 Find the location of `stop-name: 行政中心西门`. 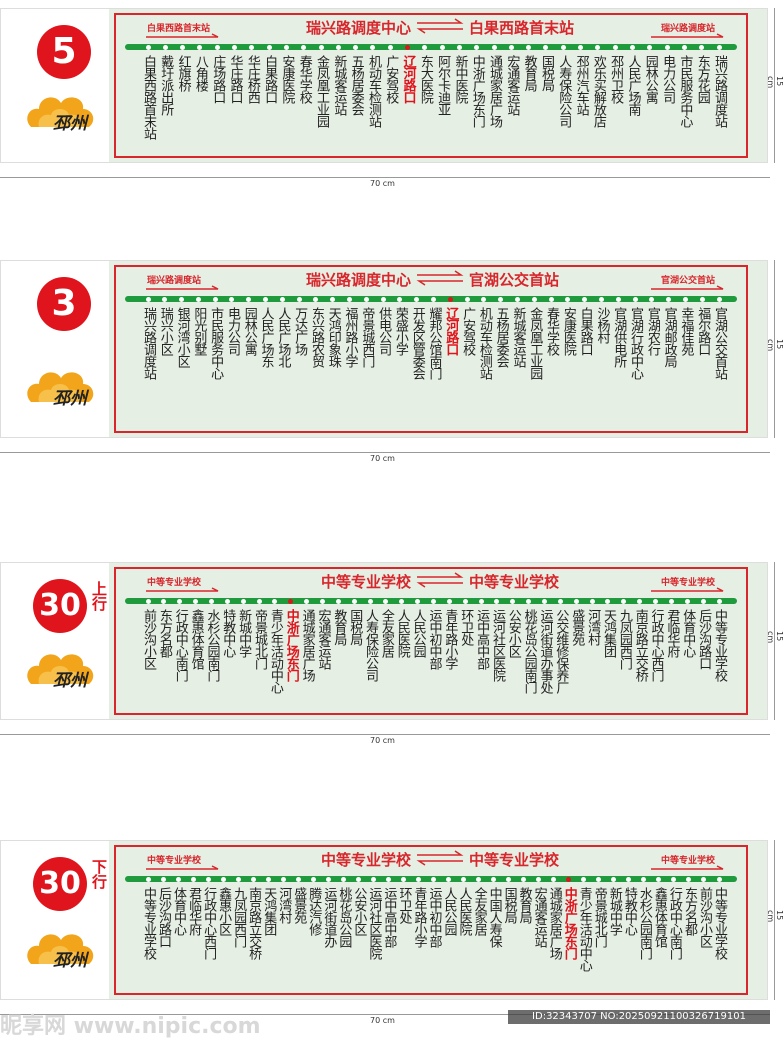

stop-name: 行政中心西门 is located at coordinates (209, 923).